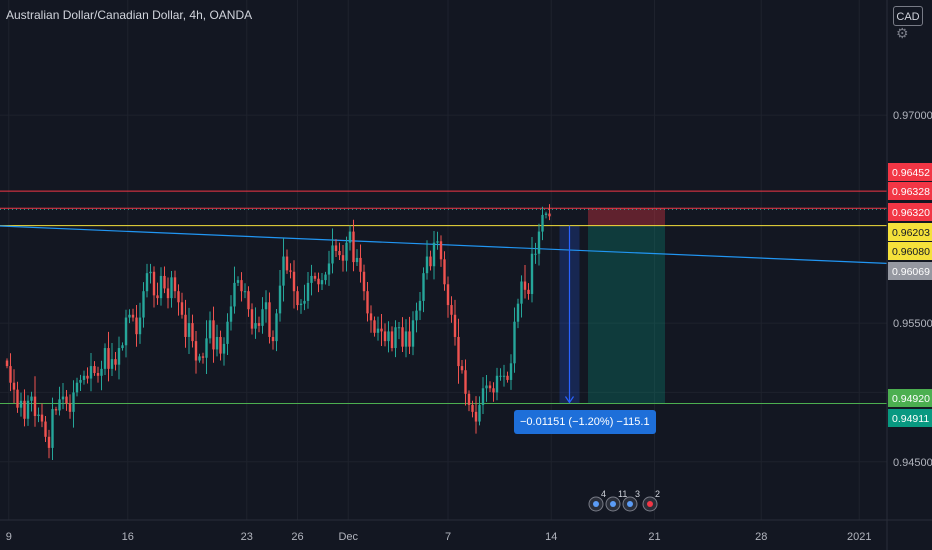 The width and height of the screenshot is (932, 550). I want to click on price-tick-label: 0.97000, so click(912, 116).